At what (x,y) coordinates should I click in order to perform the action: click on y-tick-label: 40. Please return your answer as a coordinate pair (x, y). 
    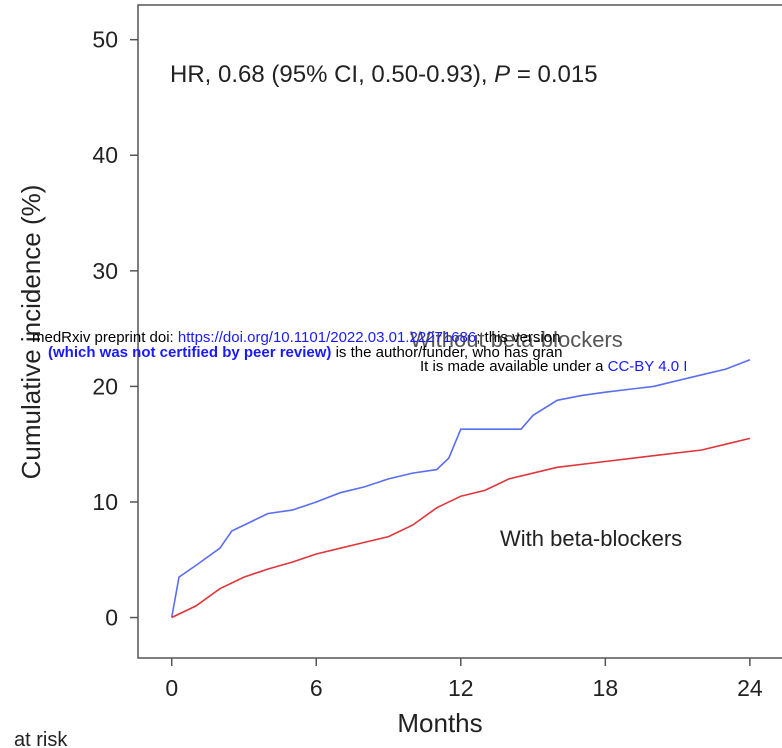
    Looking at the image, I should click on (105, 155).